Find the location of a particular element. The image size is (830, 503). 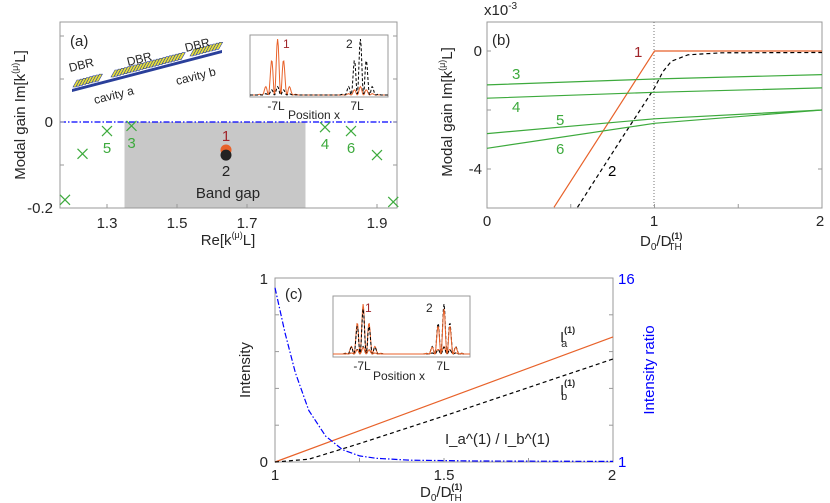

mode-label: 5 is located at coordinates (107, 148).